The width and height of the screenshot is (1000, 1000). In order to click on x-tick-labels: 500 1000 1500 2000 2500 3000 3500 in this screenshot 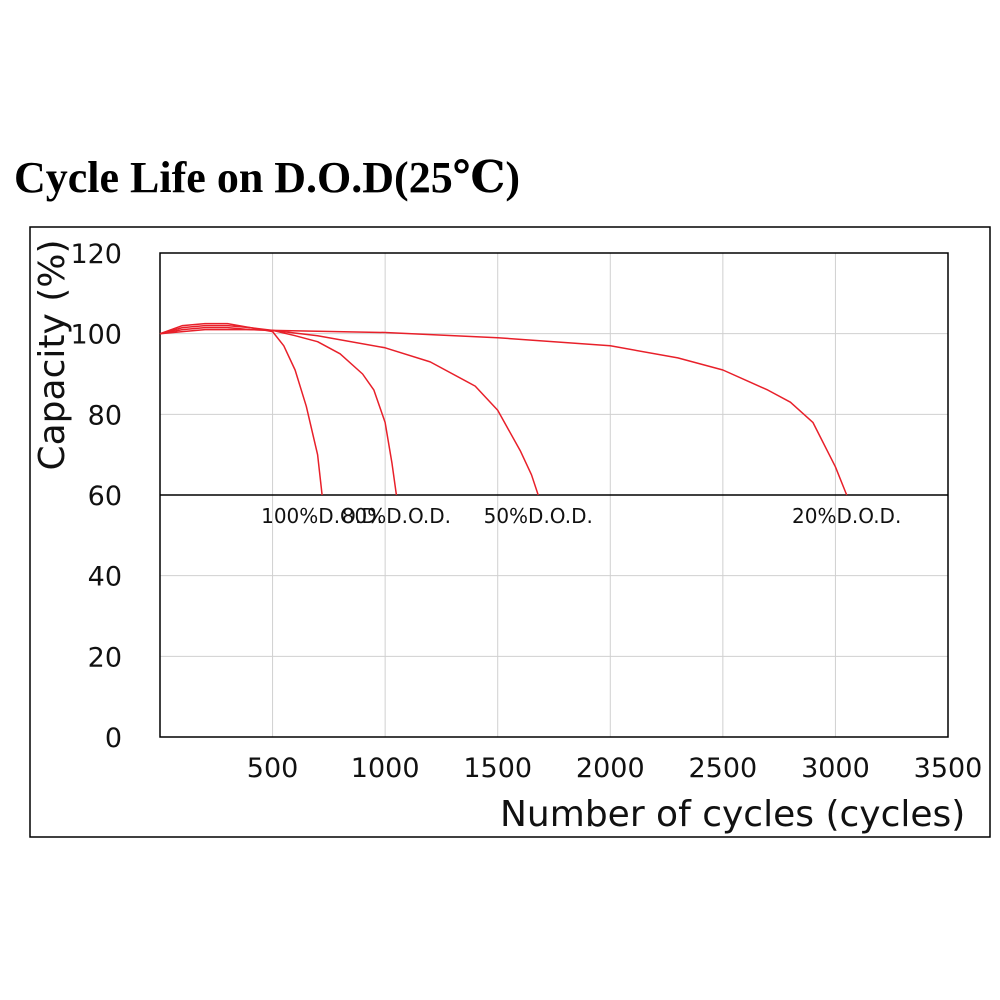, I will do `click(615, 768)`.